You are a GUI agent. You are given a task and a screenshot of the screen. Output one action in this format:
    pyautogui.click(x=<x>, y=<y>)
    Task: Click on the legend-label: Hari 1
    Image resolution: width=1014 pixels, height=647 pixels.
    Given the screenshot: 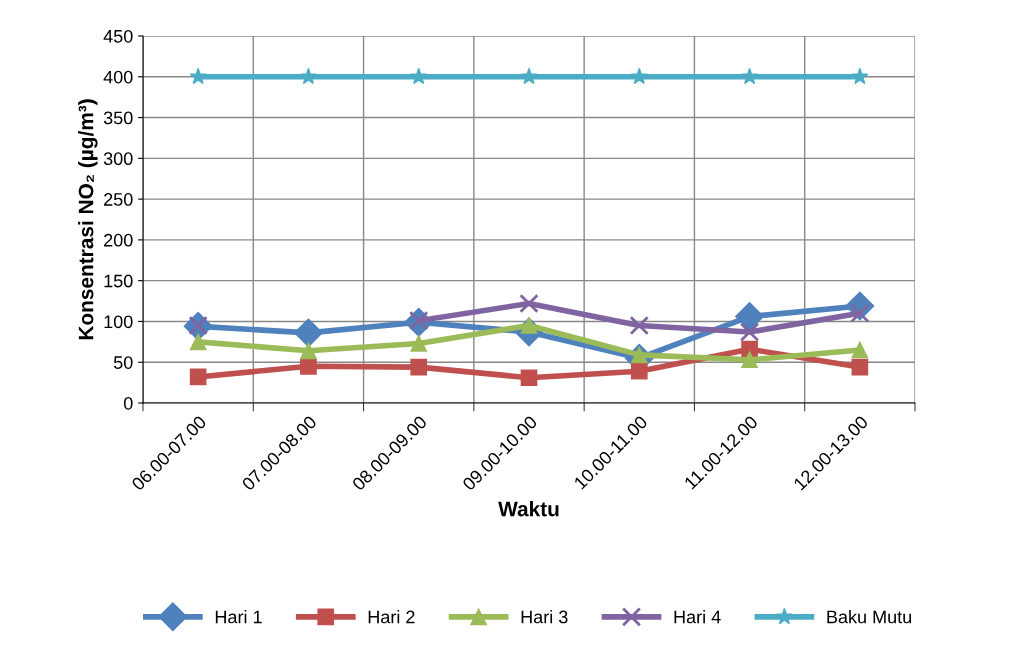 What is the action you would take?
    pyautogui.click(x=238, y=617)
    